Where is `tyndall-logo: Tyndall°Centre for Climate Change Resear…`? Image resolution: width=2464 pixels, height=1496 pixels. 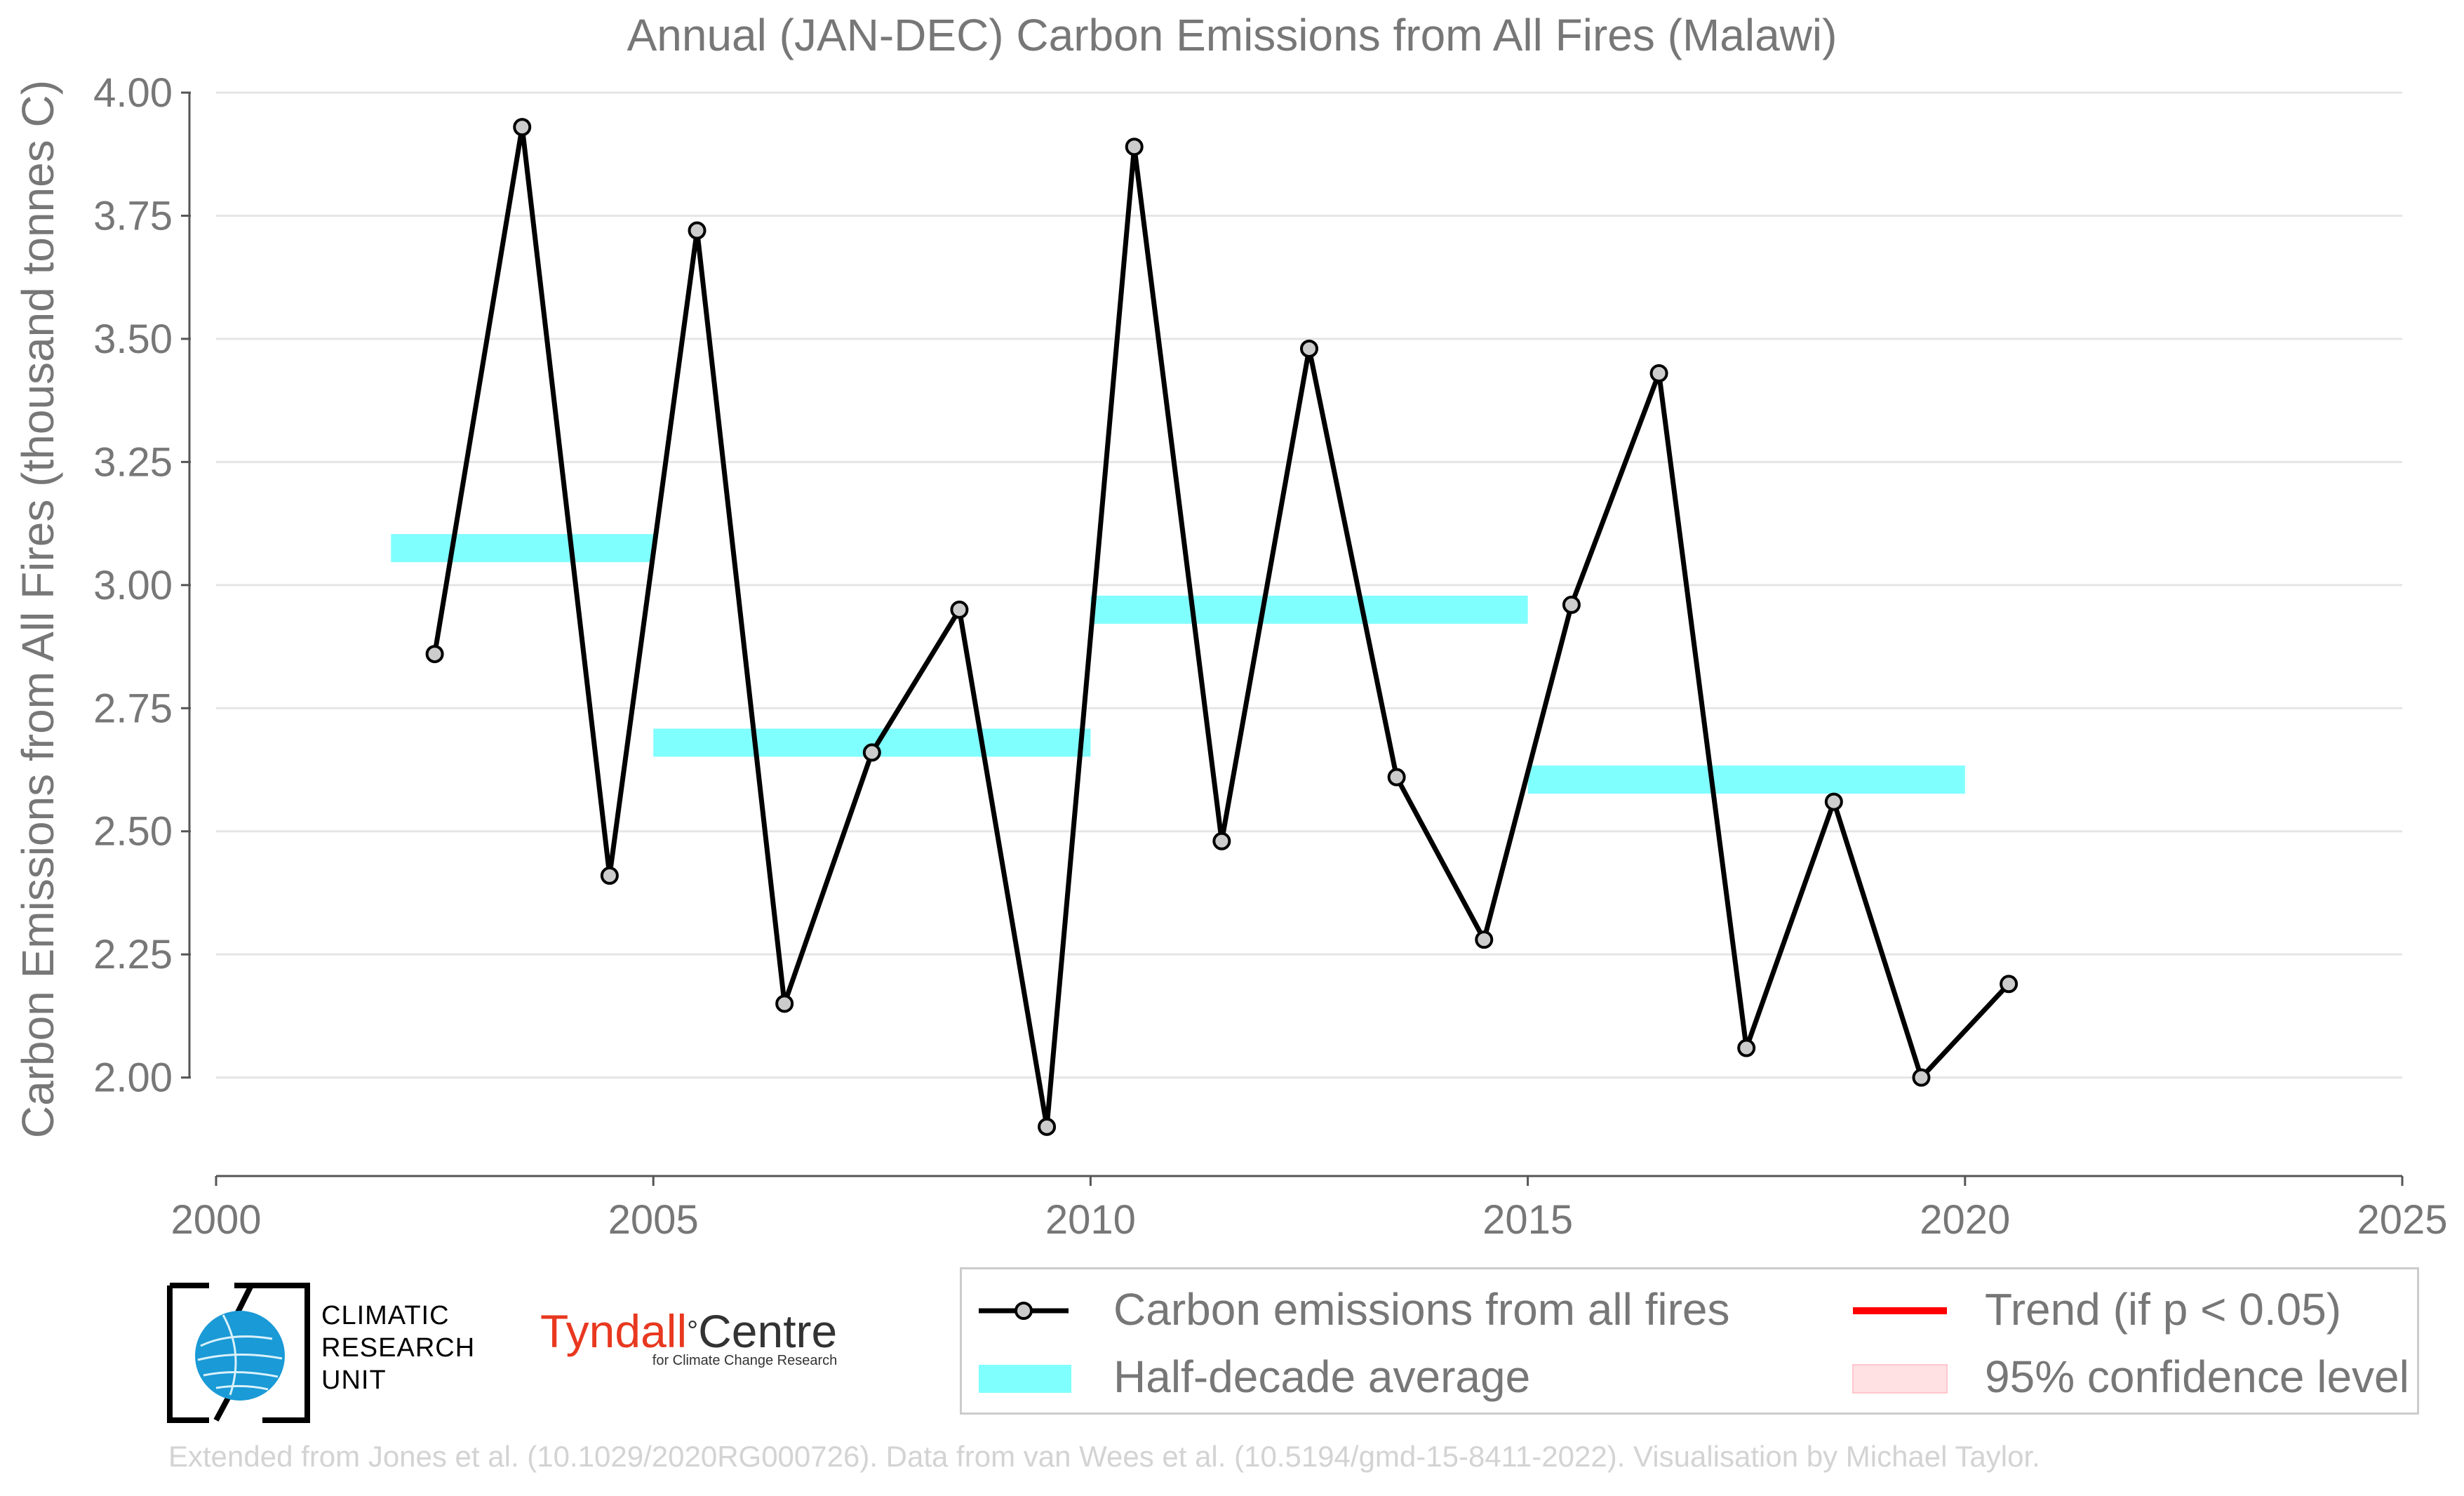 tyndall-logo: Tyndall°Centre for Climate Change Resear… is located at coordinates (688, 1338).